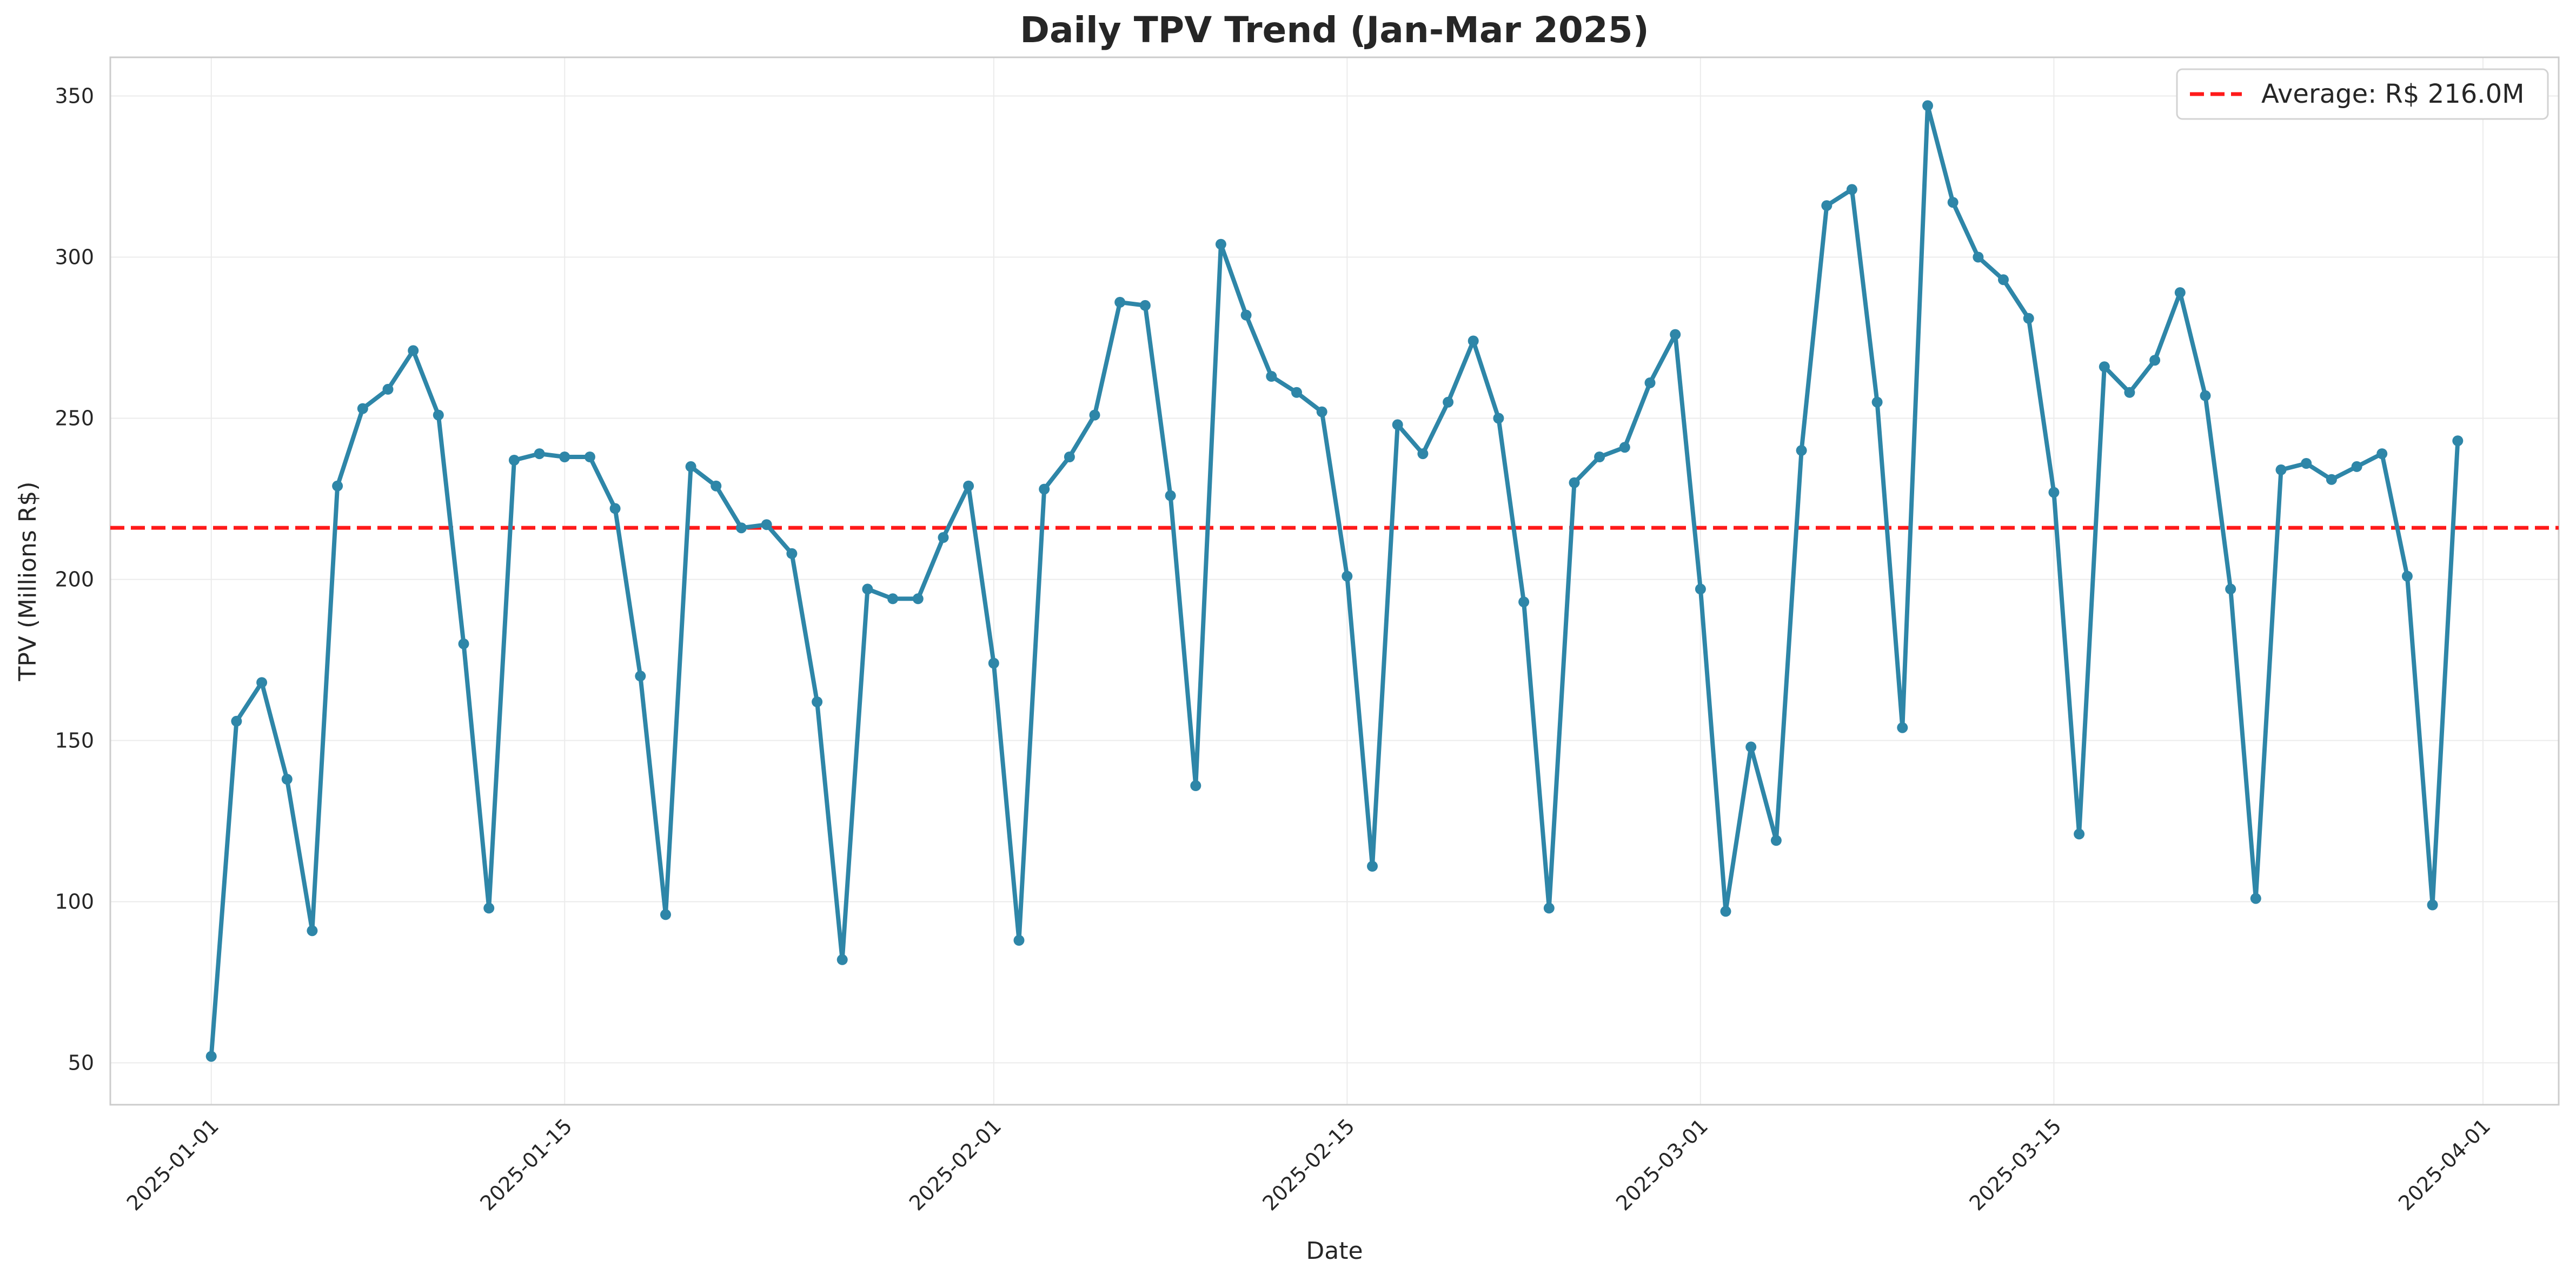 This screenshot has height=1281, width=2576. I want to click on y-tick-label: 300, so click(75, 257).